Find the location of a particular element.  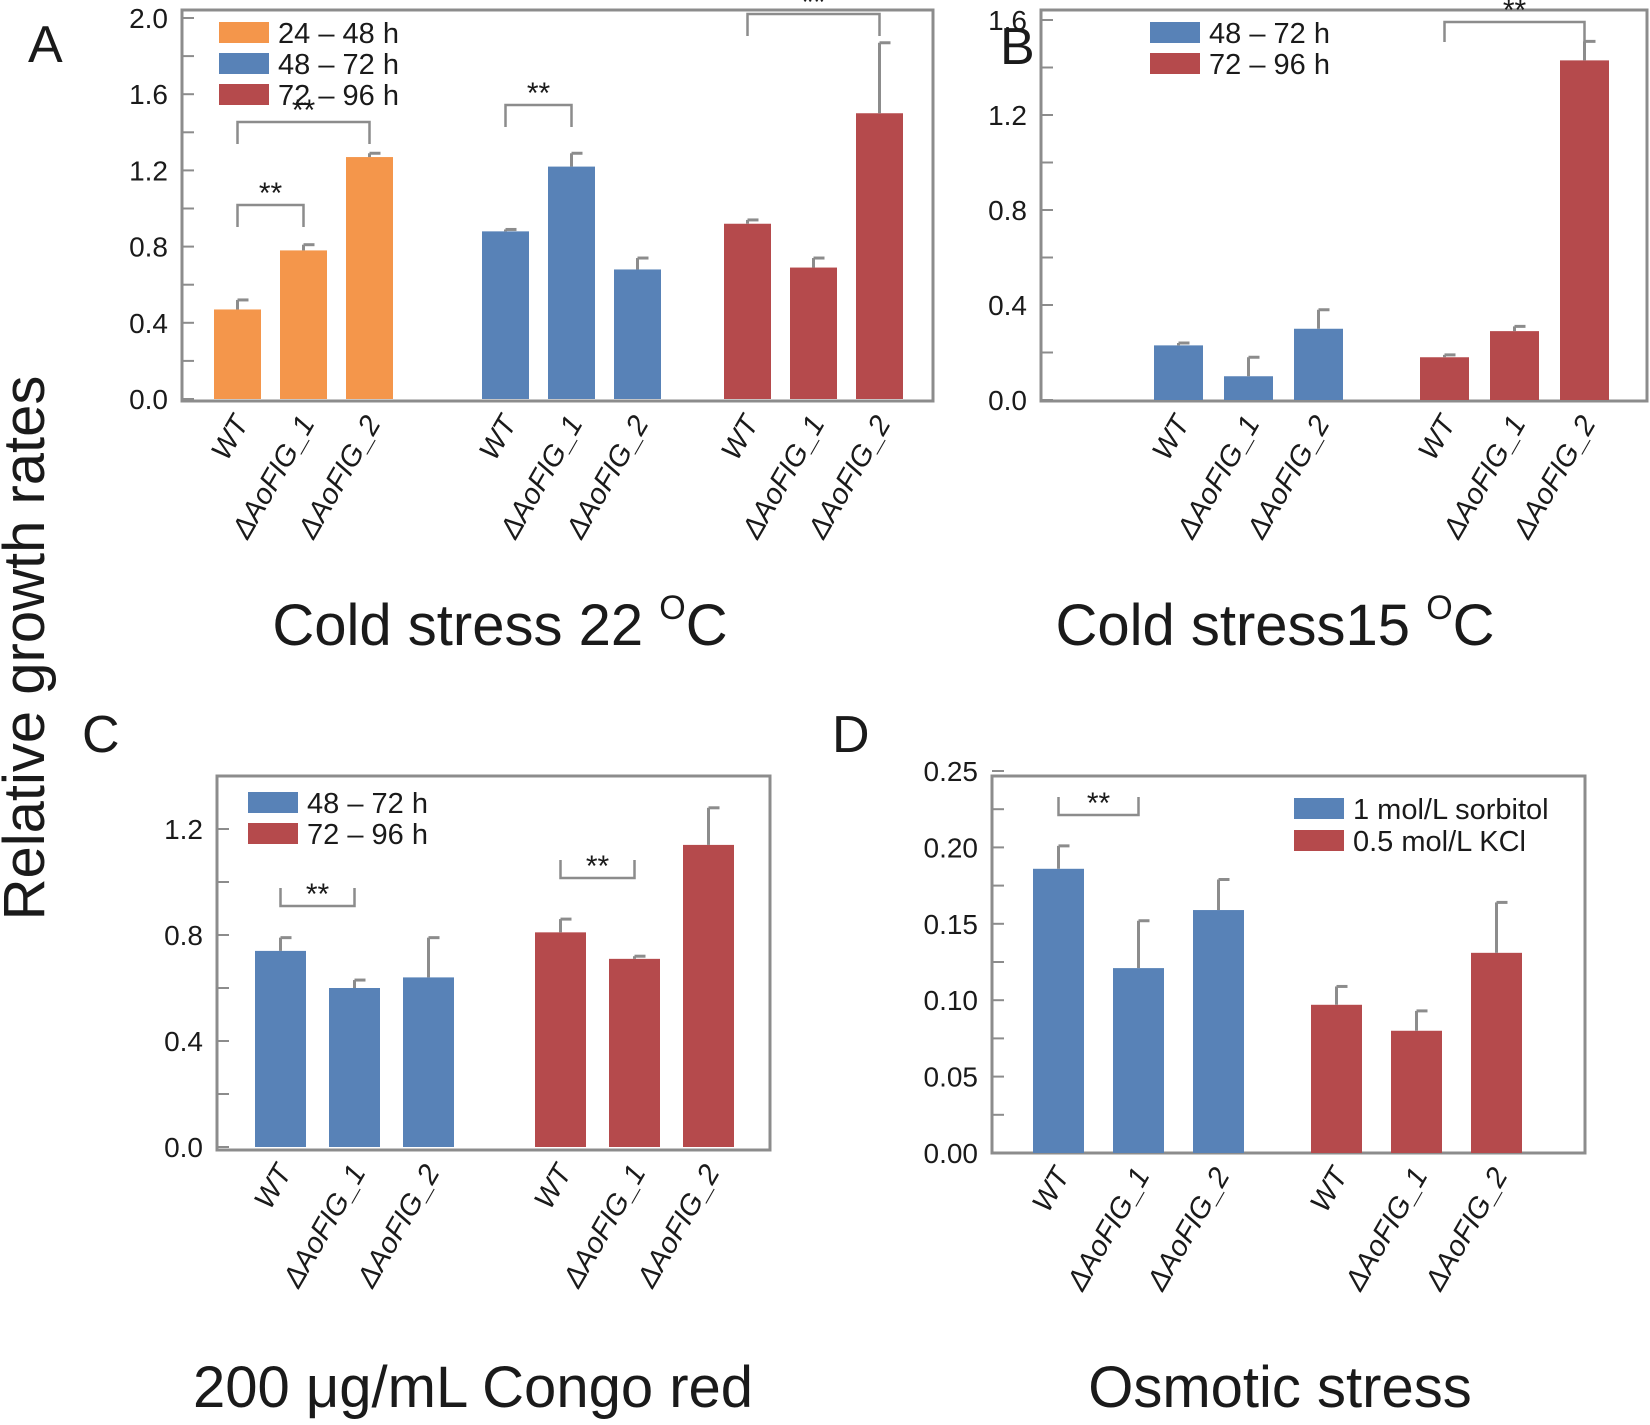

panel-title: Osmotic stress is located at coordinates (1280, 1387).